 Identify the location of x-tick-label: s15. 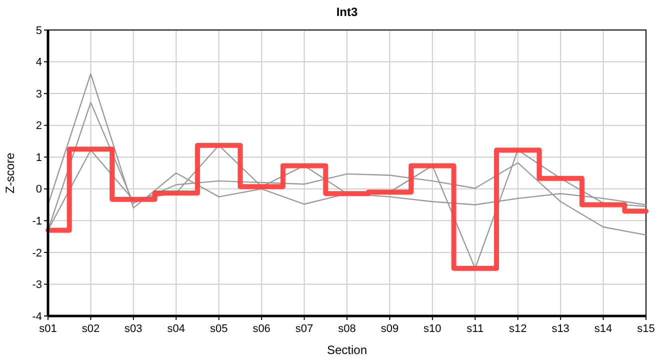
(646, 329).